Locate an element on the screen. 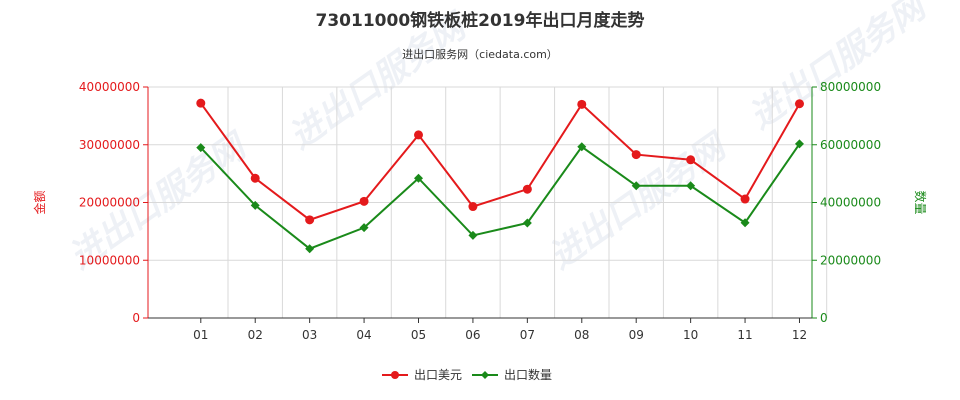 Image resolution: width=960 pixels, height=400 pixels. y-right-tick-label: 80000000 is located at coordinates (850, 87).